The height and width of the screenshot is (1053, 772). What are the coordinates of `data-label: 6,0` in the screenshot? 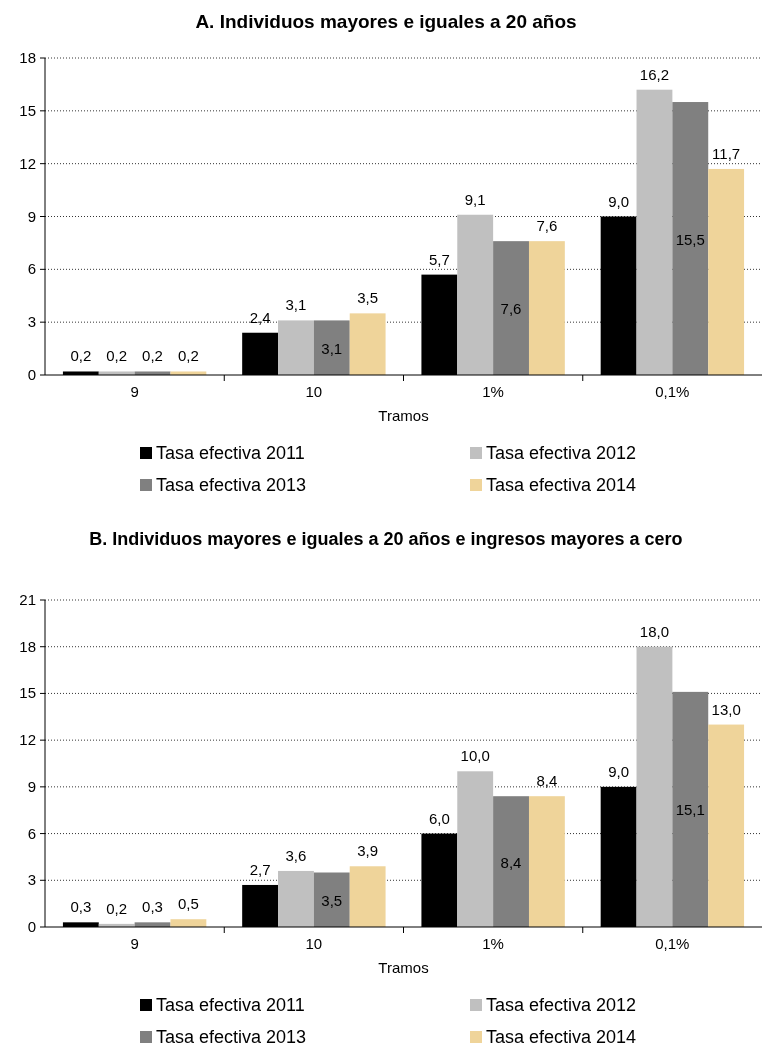 It's located at (439, 818).